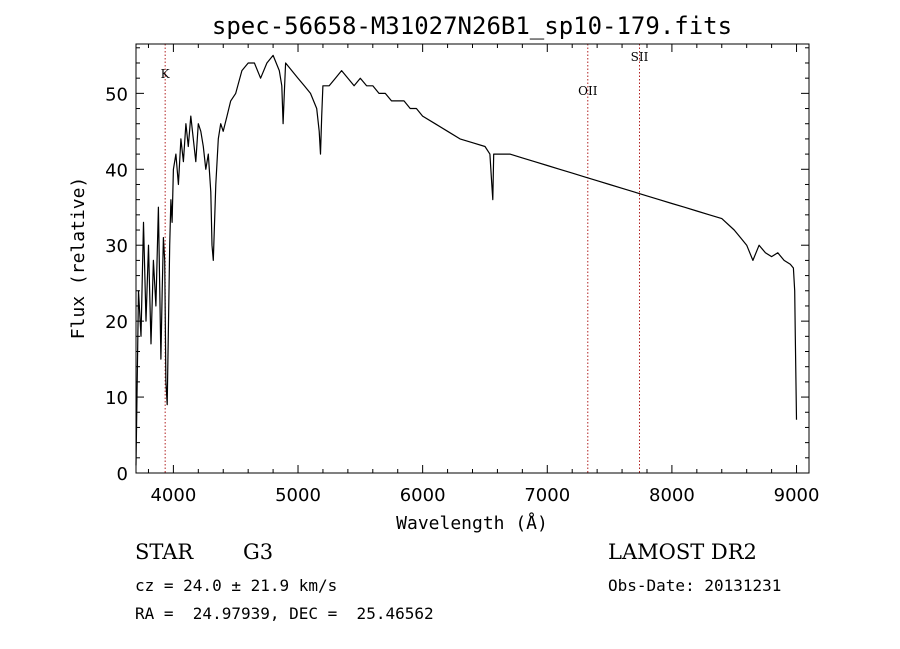 This screenshot has height=649, width=900. I want to click on y-tick-label: 10, so click(116, 398).